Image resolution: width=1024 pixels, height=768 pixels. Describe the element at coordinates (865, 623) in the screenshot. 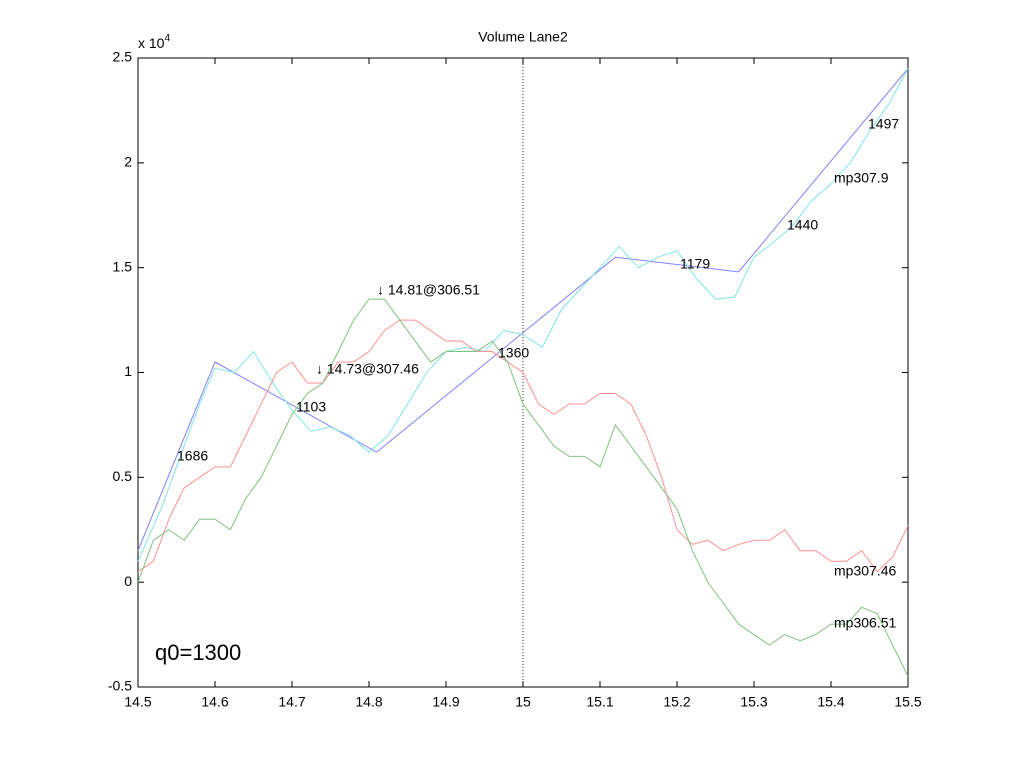

I see `annotation: mp306.51` at that location.